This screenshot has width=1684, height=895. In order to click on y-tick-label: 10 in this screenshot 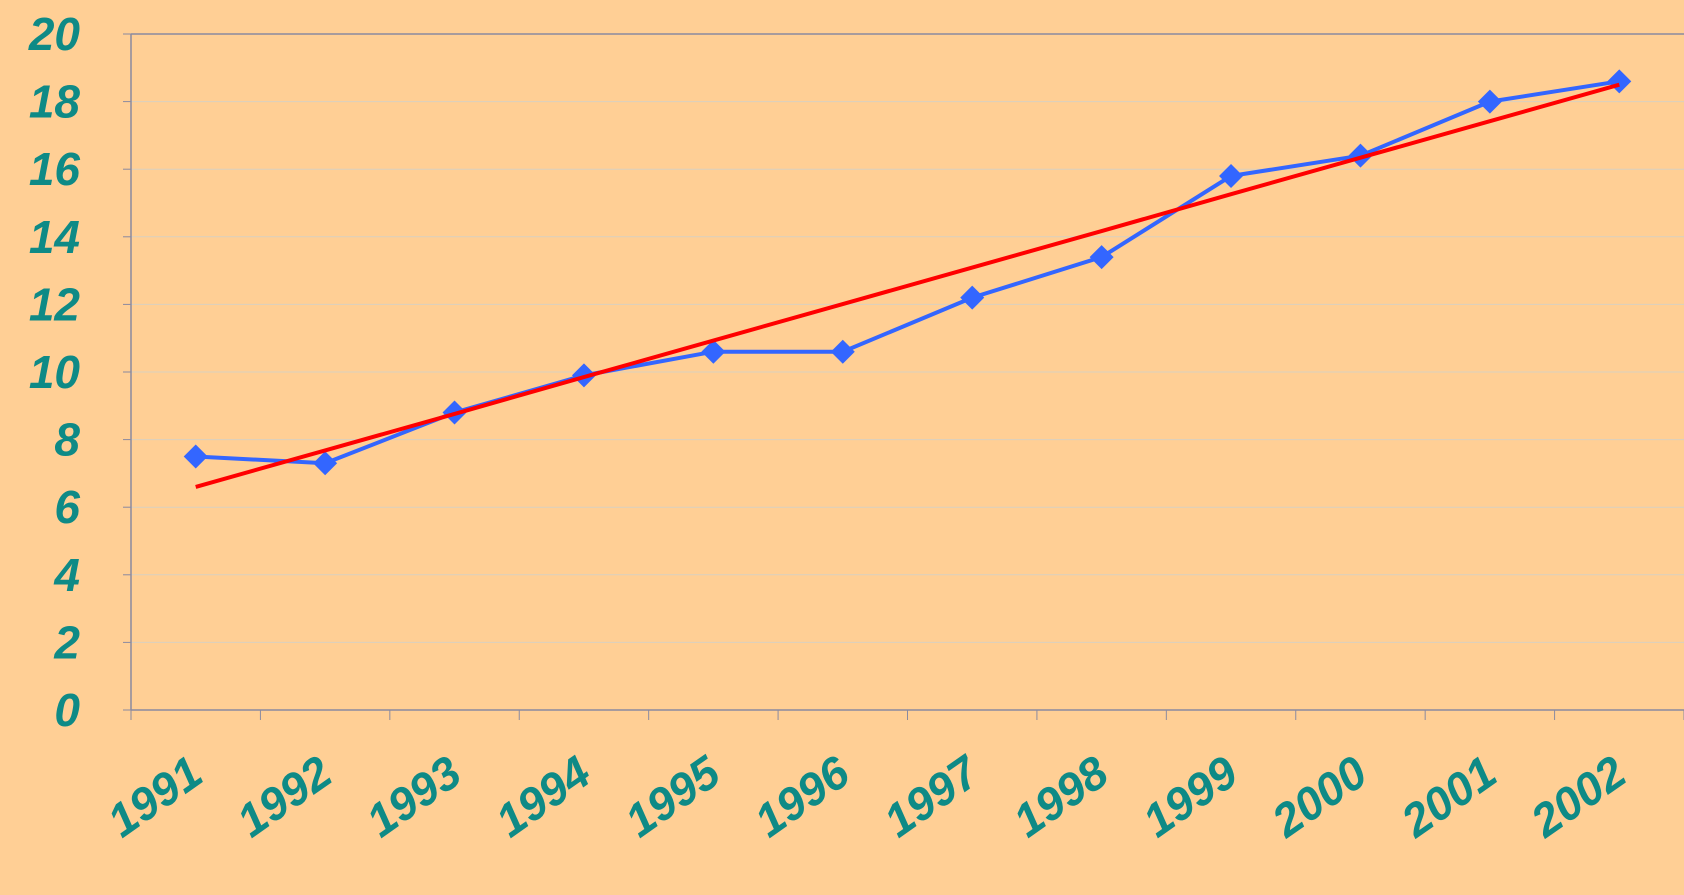, I will do `click(55, 372)`.